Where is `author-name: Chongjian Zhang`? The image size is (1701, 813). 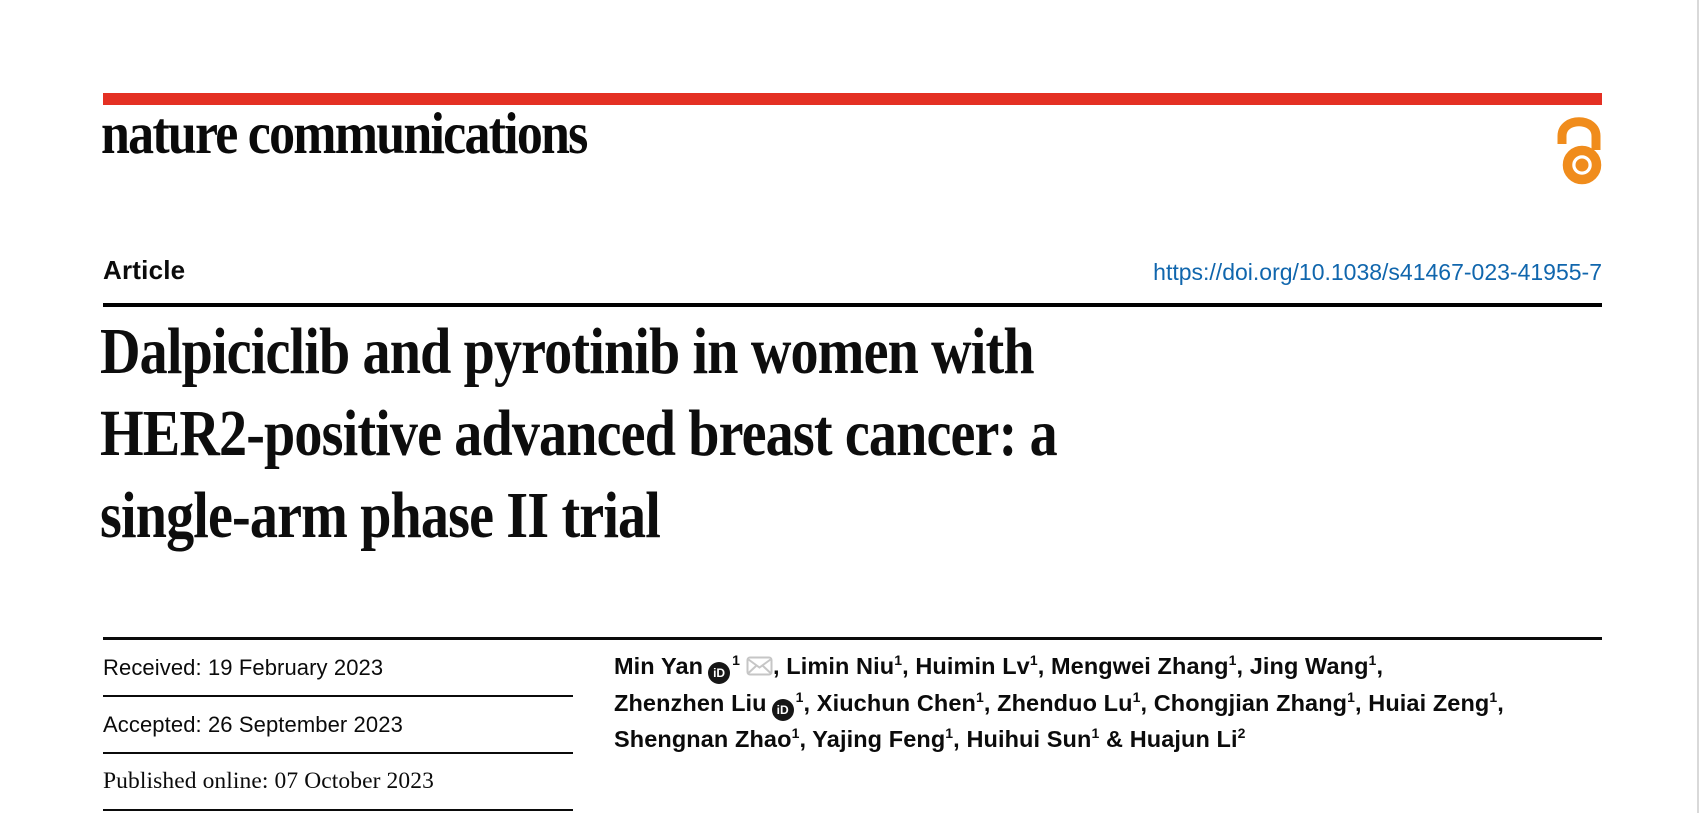
author-name: Chongjian Zhang is located at coordinates (1250, 702).